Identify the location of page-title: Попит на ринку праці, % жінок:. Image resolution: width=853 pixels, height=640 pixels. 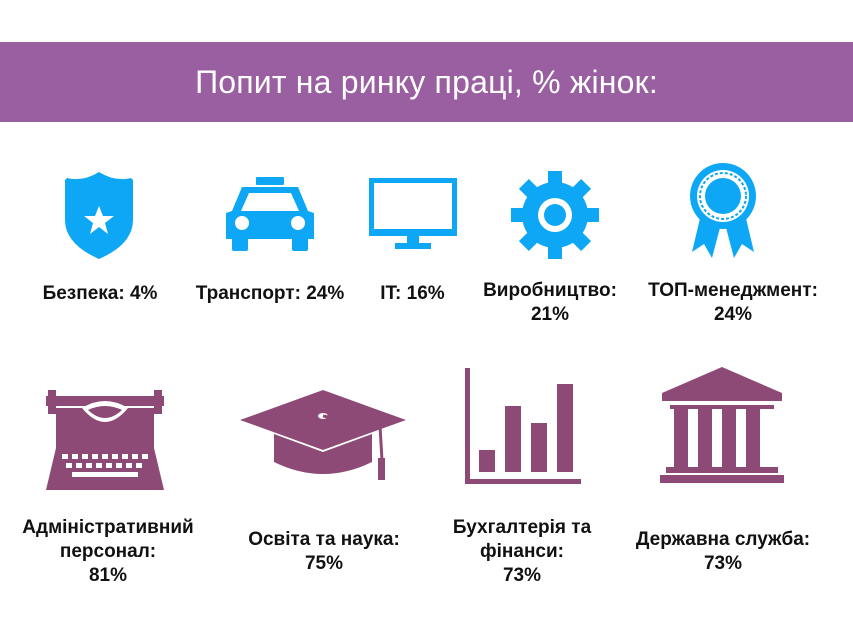
(426, 81).